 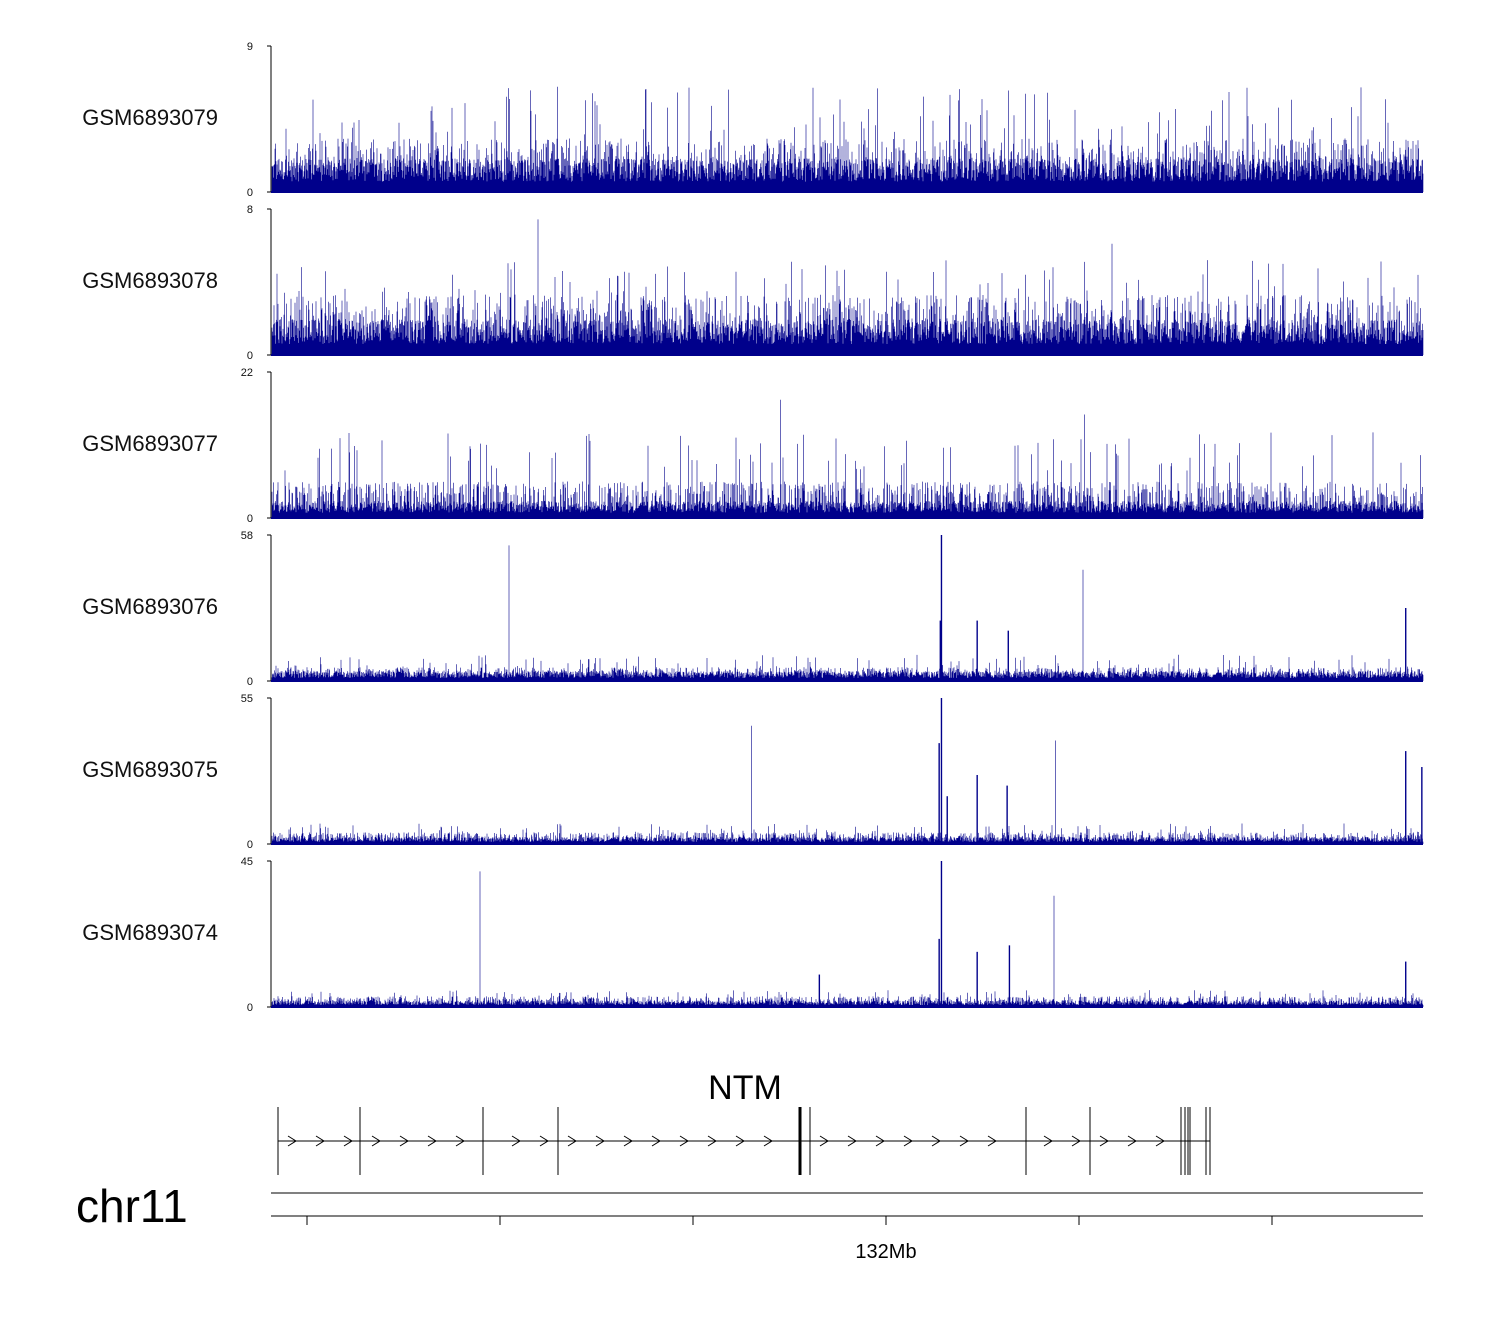 I want to click on genome-axis-ticks, so click(x=789, y=1220).